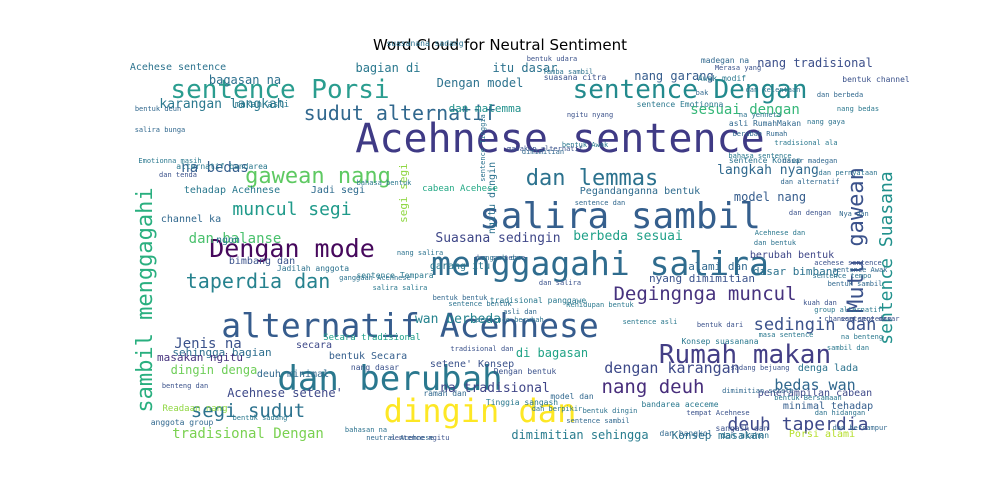 This screenshot has width=1000, height=500. What do you see at coordinates (600, 305) in the screenshot?
I see `word-kehidupan-bentuk: Kehidupan bentuk` at bounding box center [600, 305].